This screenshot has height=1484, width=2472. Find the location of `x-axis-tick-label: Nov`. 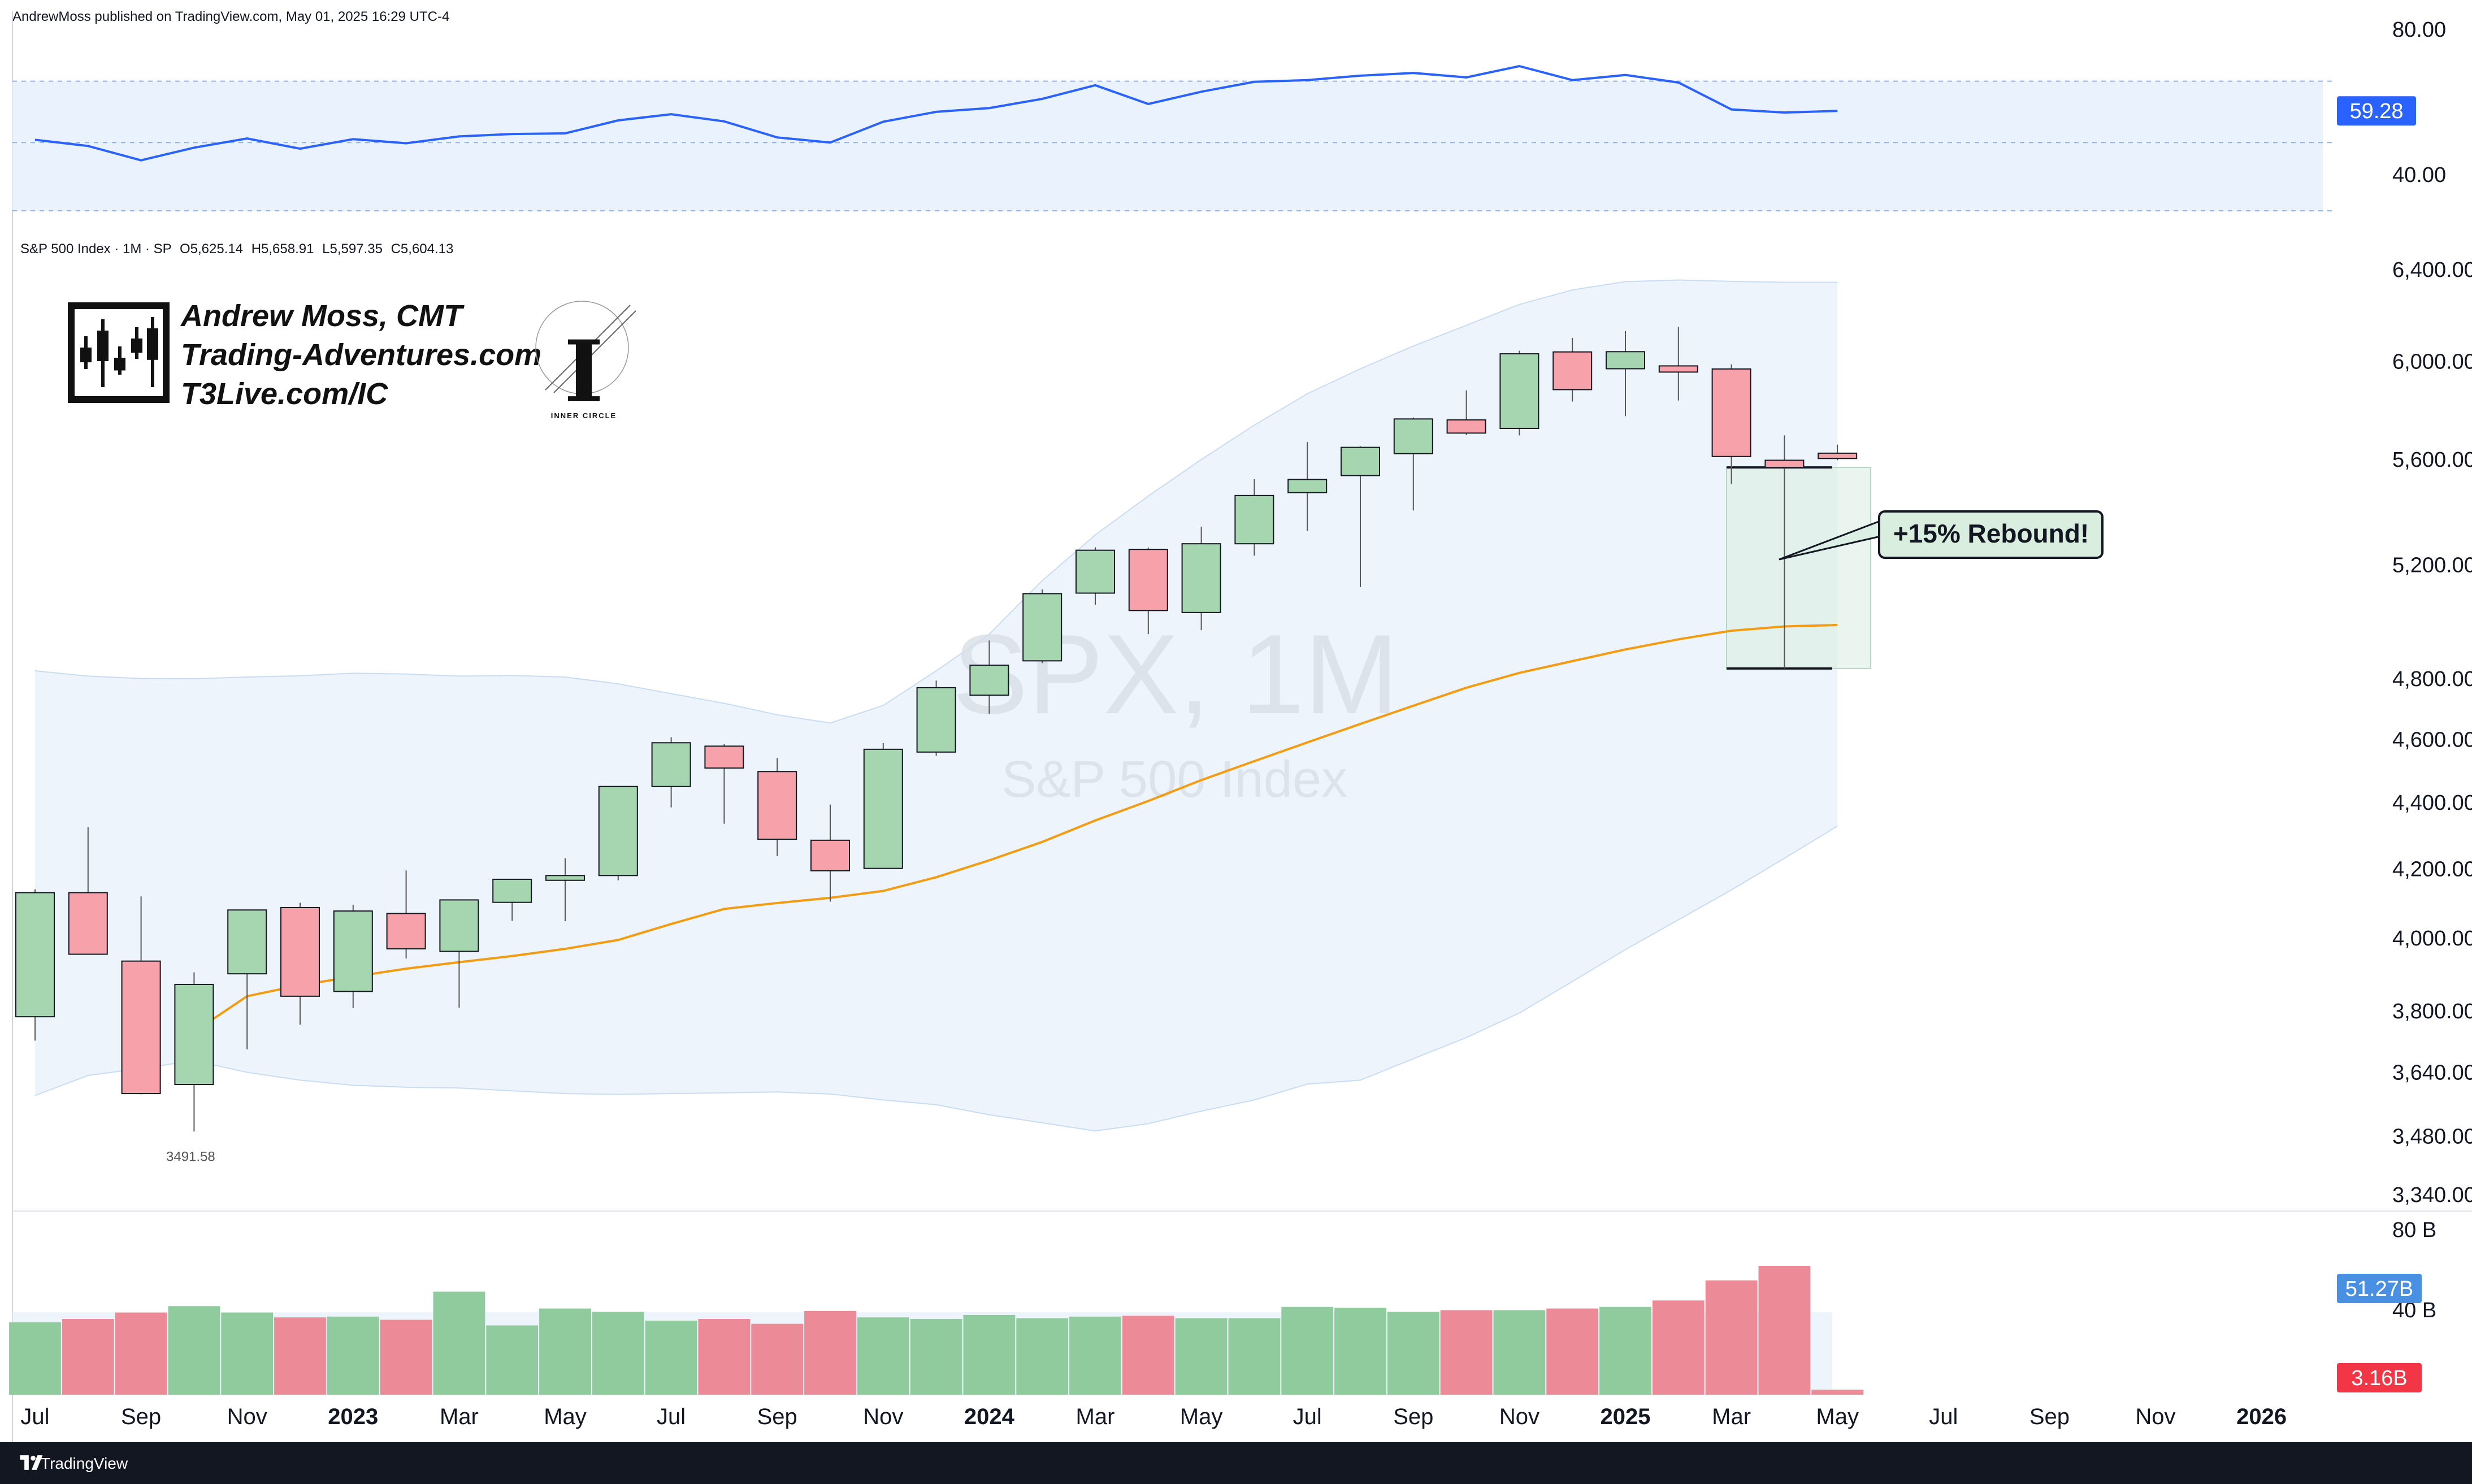

x-axis-tick-label: Nov is located at coordinates (883, 1417).